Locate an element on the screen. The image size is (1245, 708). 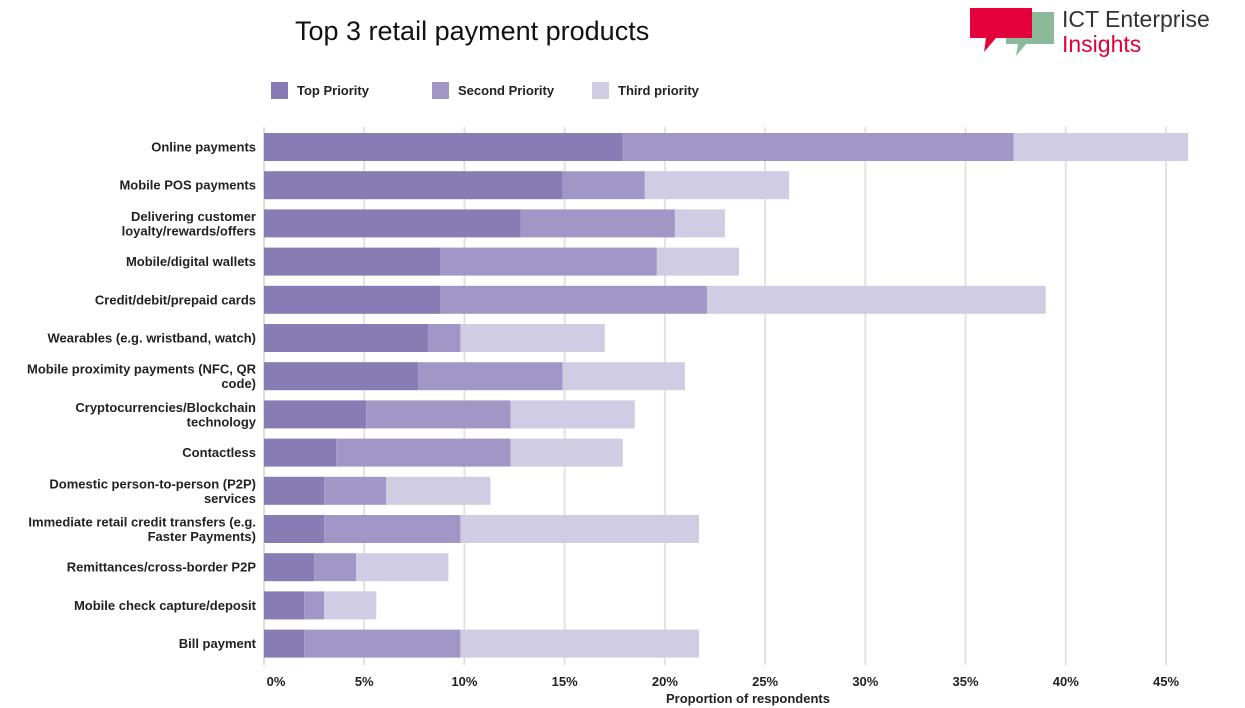
category-label-line: Mobile proximity payments (NFC, QR is located at coordinates (142, 369).